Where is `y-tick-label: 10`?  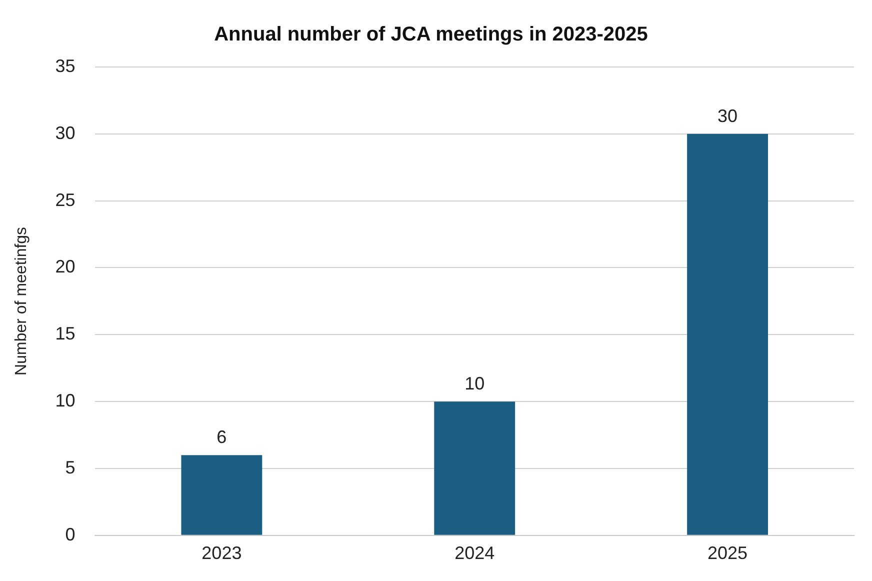
y-tick-label: 10 is located at coordinates (65, 400).